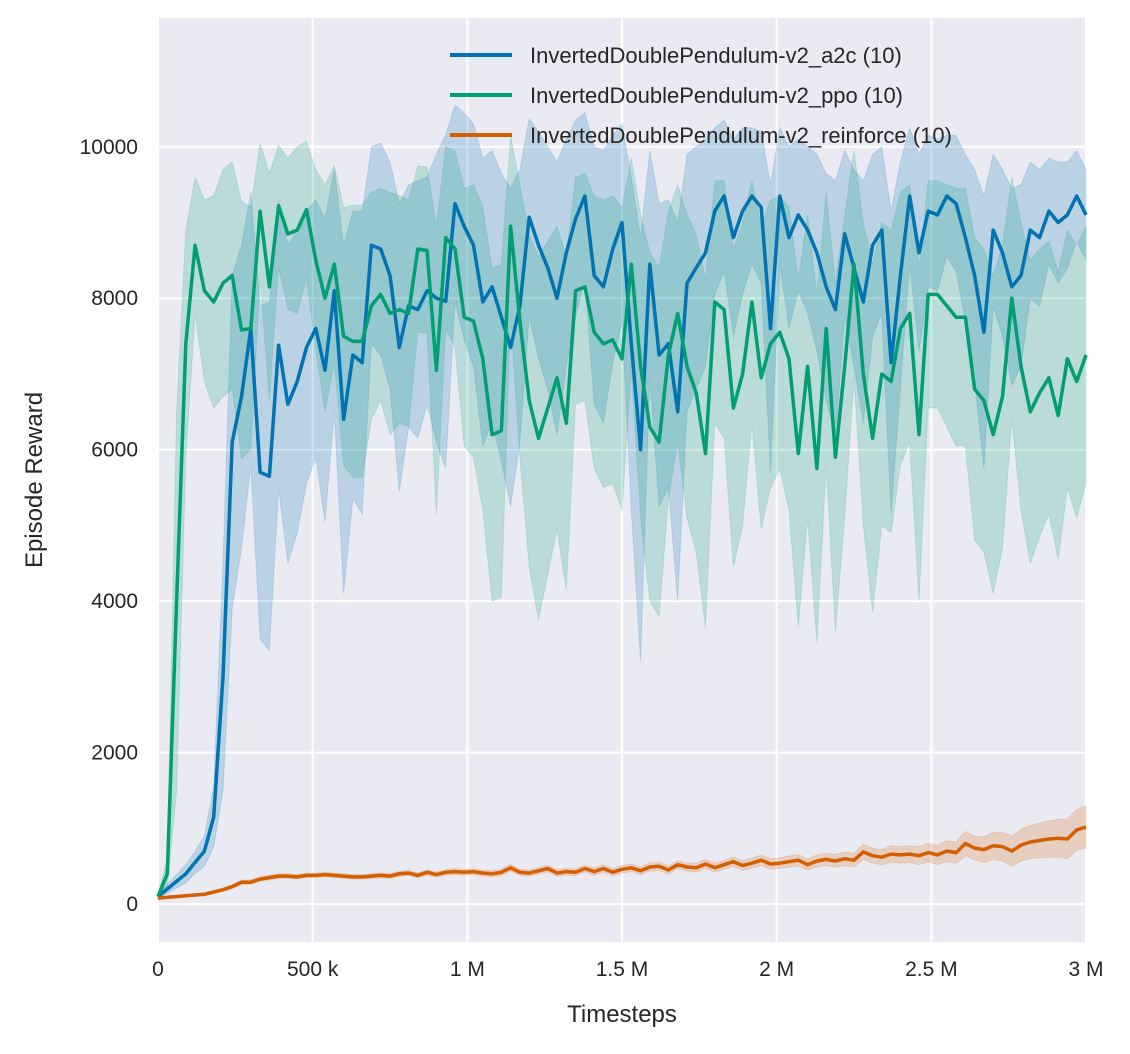 Image resolution: width=1130 pixels, height=1054 pixels. Describe the element at coordinates (114, 753) in the screenshot. I see `y-tick-label: 2000` at that location.